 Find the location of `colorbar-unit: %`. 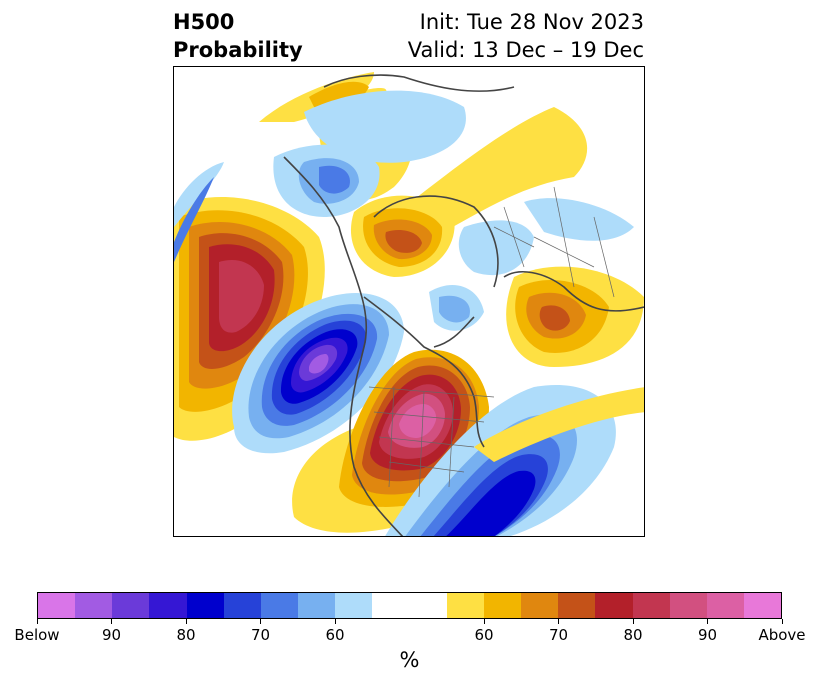

colorbar-unit: % is located at coordinates (409, 660).